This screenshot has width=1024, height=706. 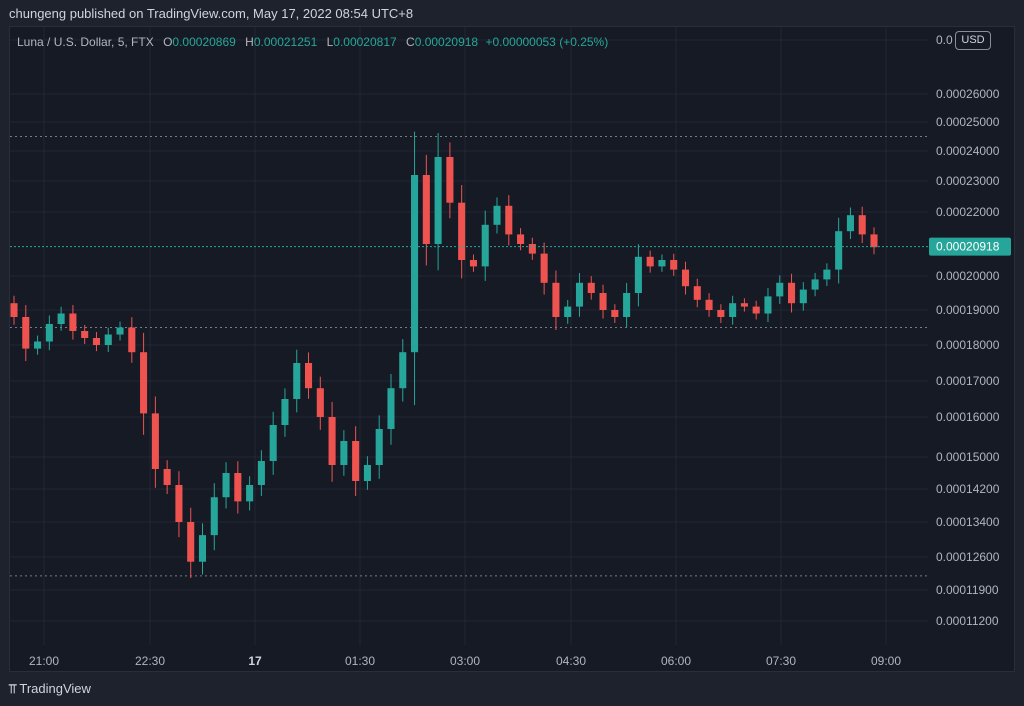 What do you see at coordinates (85, 42) in the screenshot?
I see `symbol-label: Luna / U.S. Dollar, 5, FTX` at bounding box center [85, 42].